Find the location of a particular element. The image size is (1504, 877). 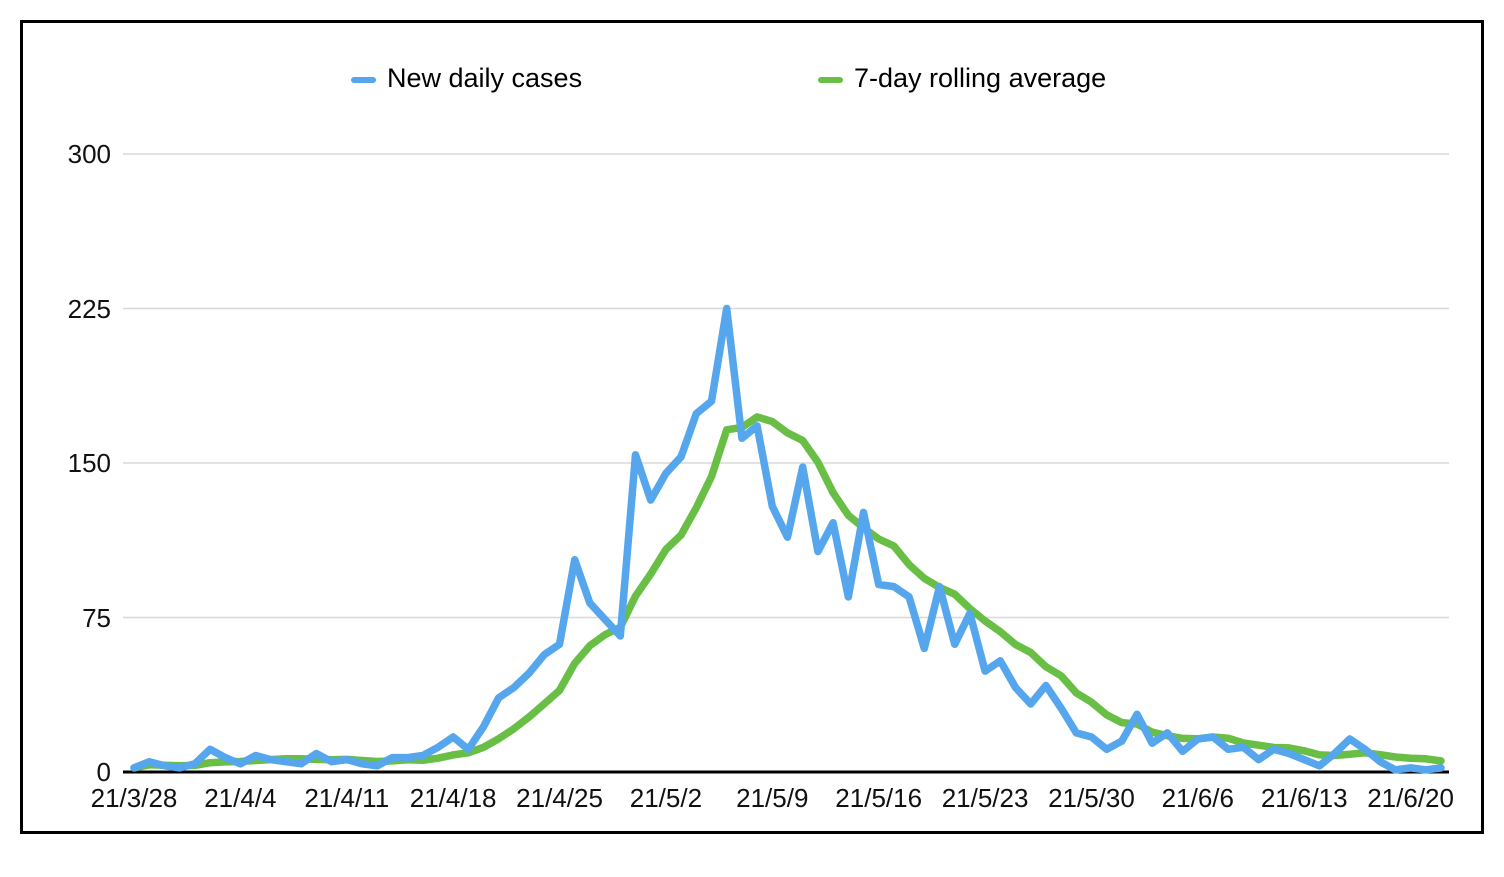

x-tick-label: 21/6/6 is located at coordinates (1197, 798).